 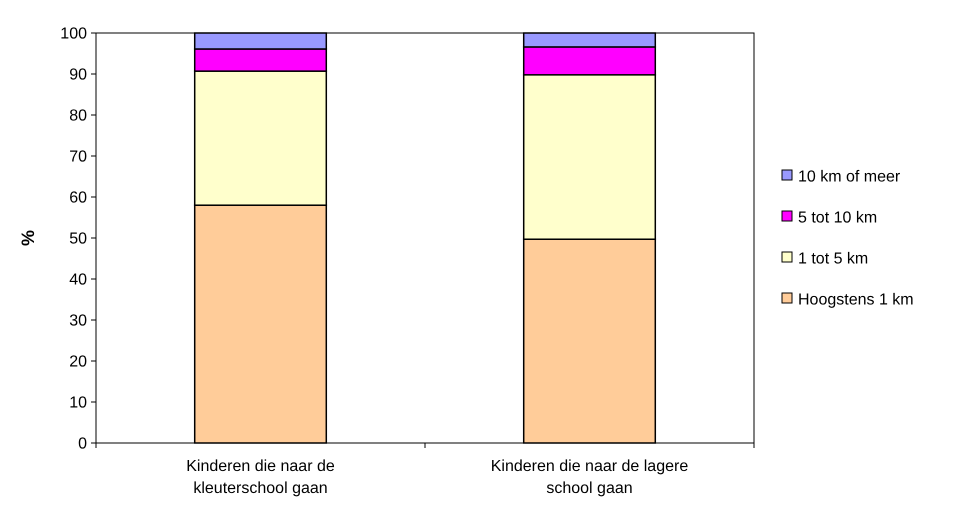 I want to click on y-tick-label: 70, so click(x=78, y=157).